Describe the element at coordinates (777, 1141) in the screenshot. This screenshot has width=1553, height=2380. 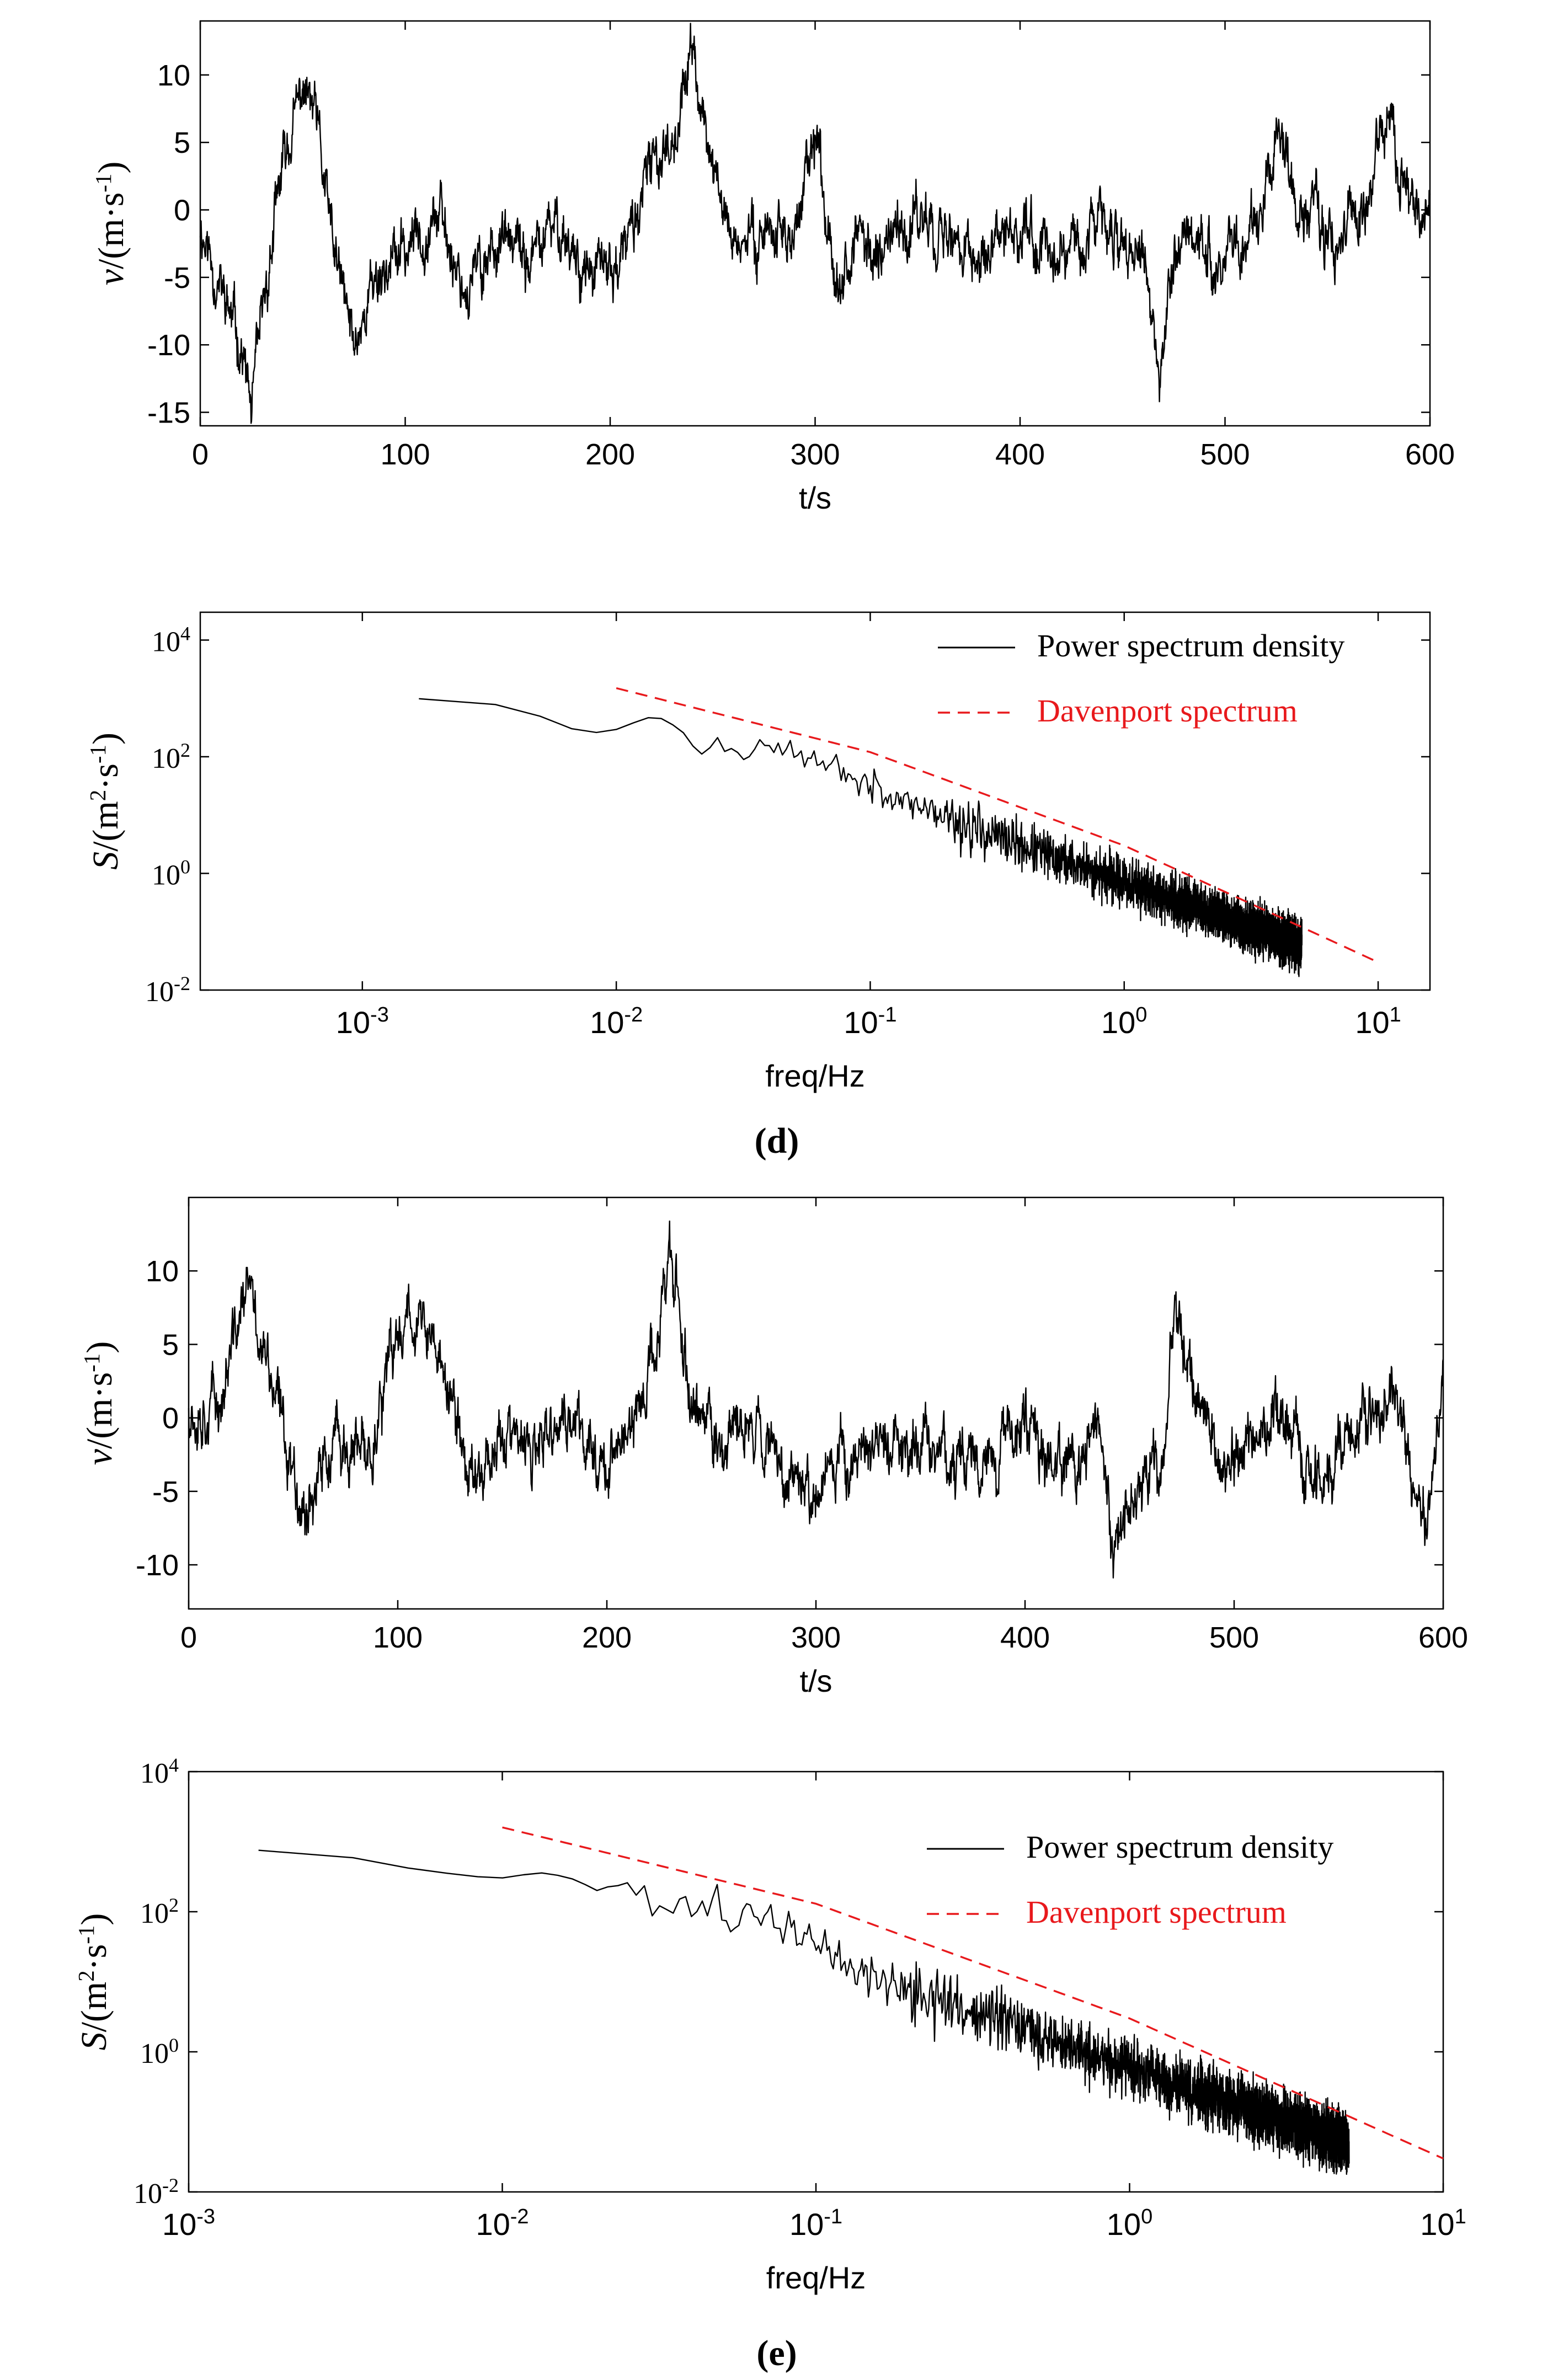
I see `caption-d: (d)` at that location.